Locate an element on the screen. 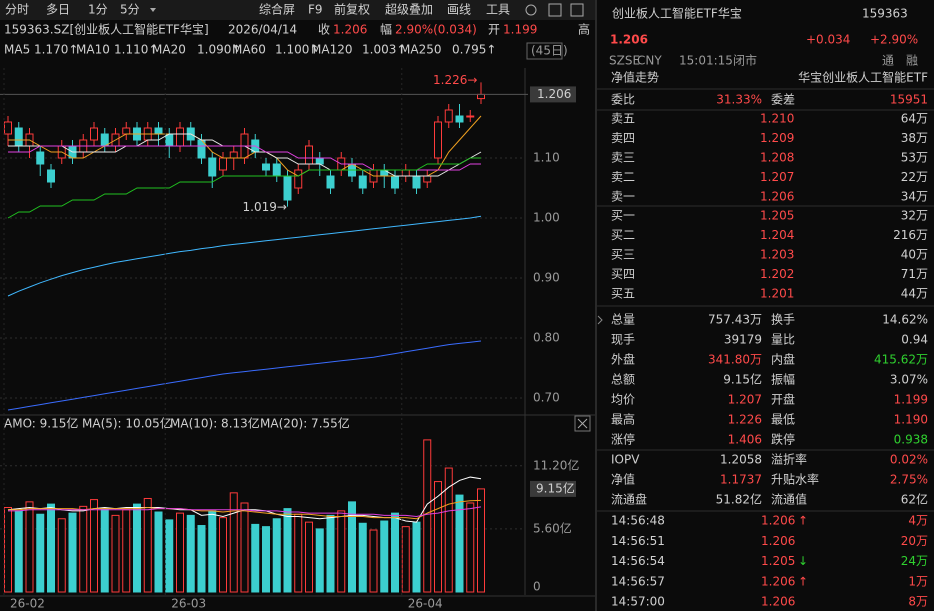  label: SZSE is located at coordinates (624, 61).